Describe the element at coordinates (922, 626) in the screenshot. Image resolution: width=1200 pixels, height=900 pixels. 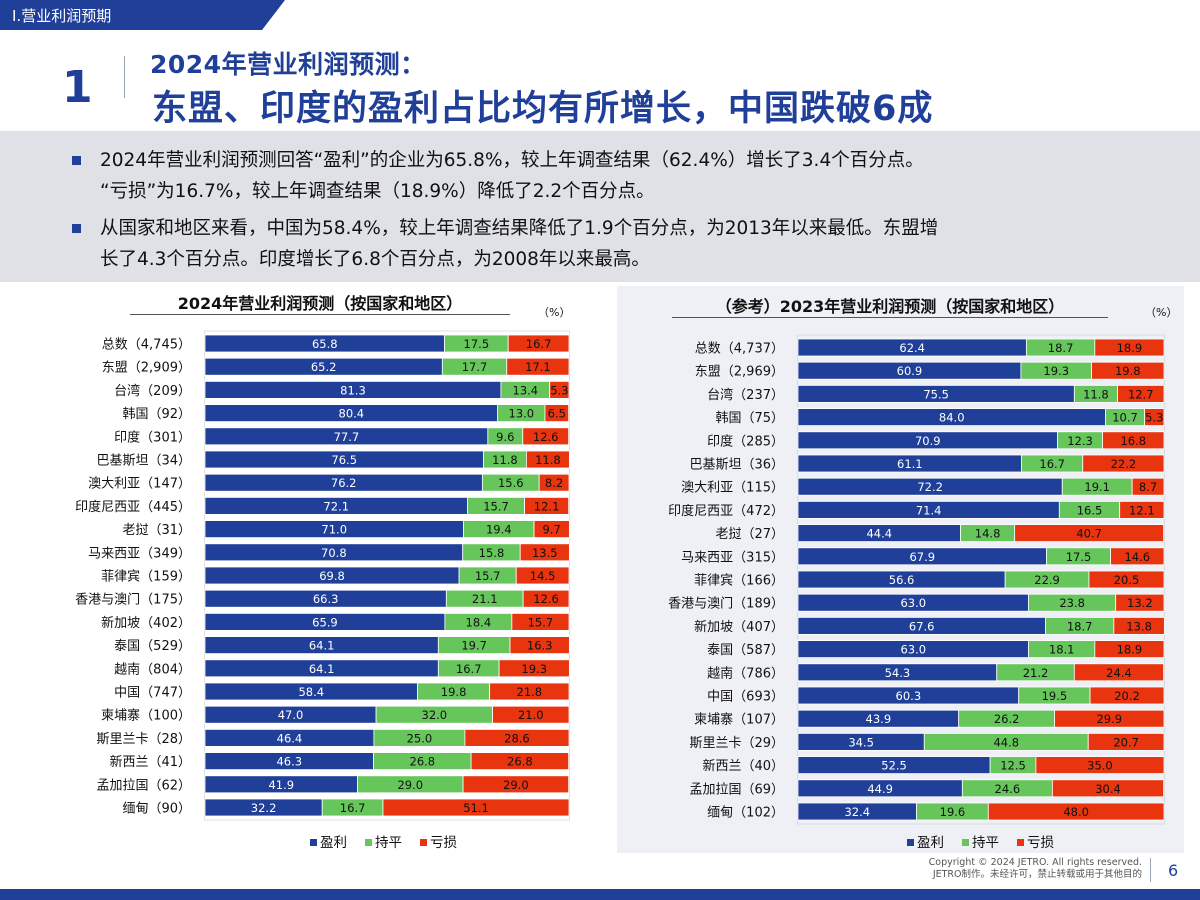
I see `data-label: 67.6` at that location.